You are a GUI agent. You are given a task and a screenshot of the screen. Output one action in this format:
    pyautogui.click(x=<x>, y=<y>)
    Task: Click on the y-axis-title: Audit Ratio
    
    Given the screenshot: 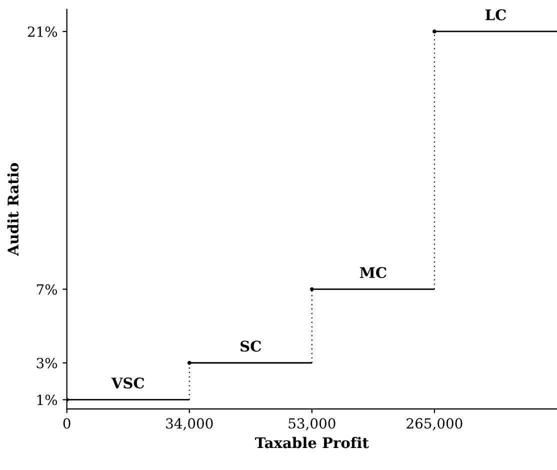 What is the action you would take?
    pyautogui.click(x=13, y=209)
    